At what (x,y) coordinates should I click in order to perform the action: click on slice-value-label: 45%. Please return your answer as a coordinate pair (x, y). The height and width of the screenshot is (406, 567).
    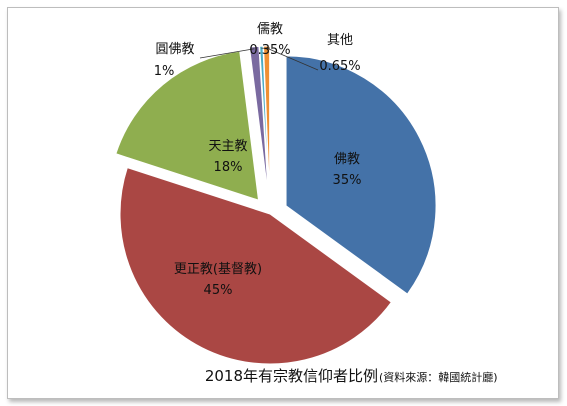
    Looking at the image, I should click on (218, 290).